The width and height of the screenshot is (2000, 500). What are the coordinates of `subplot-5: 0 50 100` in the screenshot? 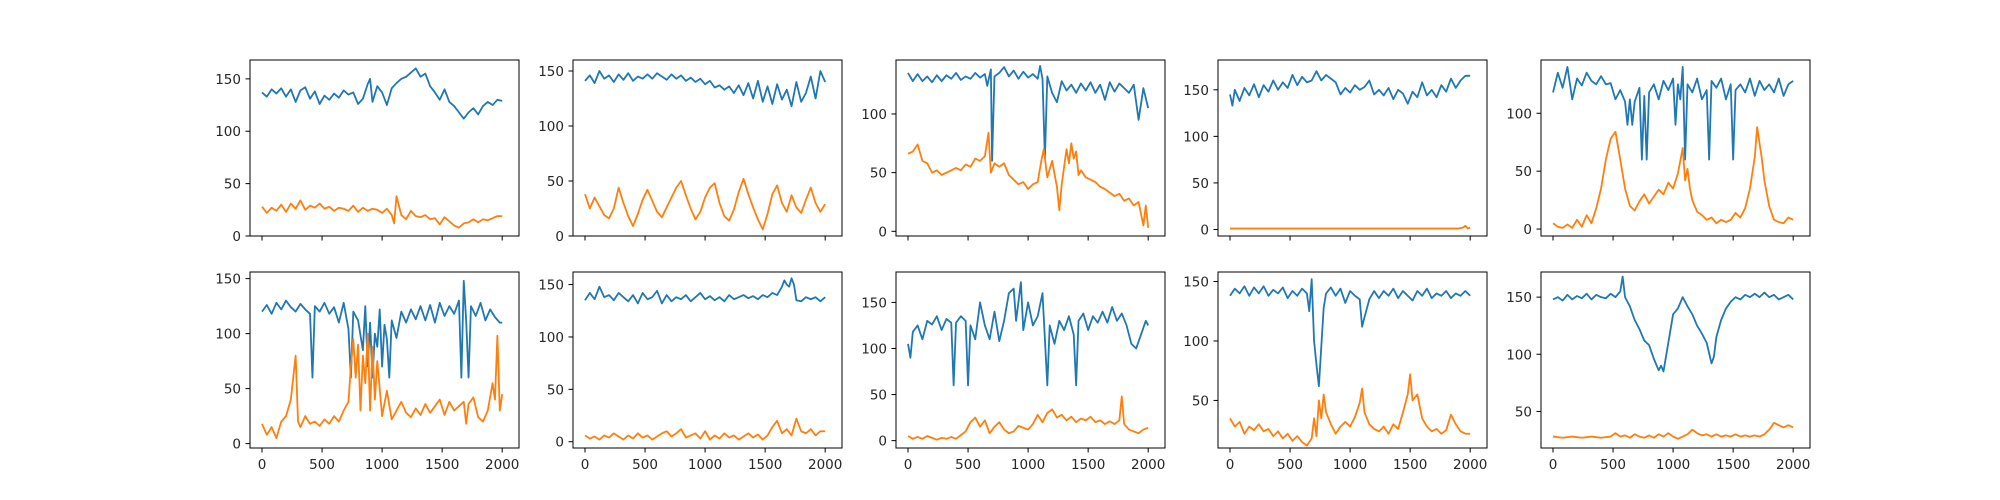 It's located at (1658, 150).